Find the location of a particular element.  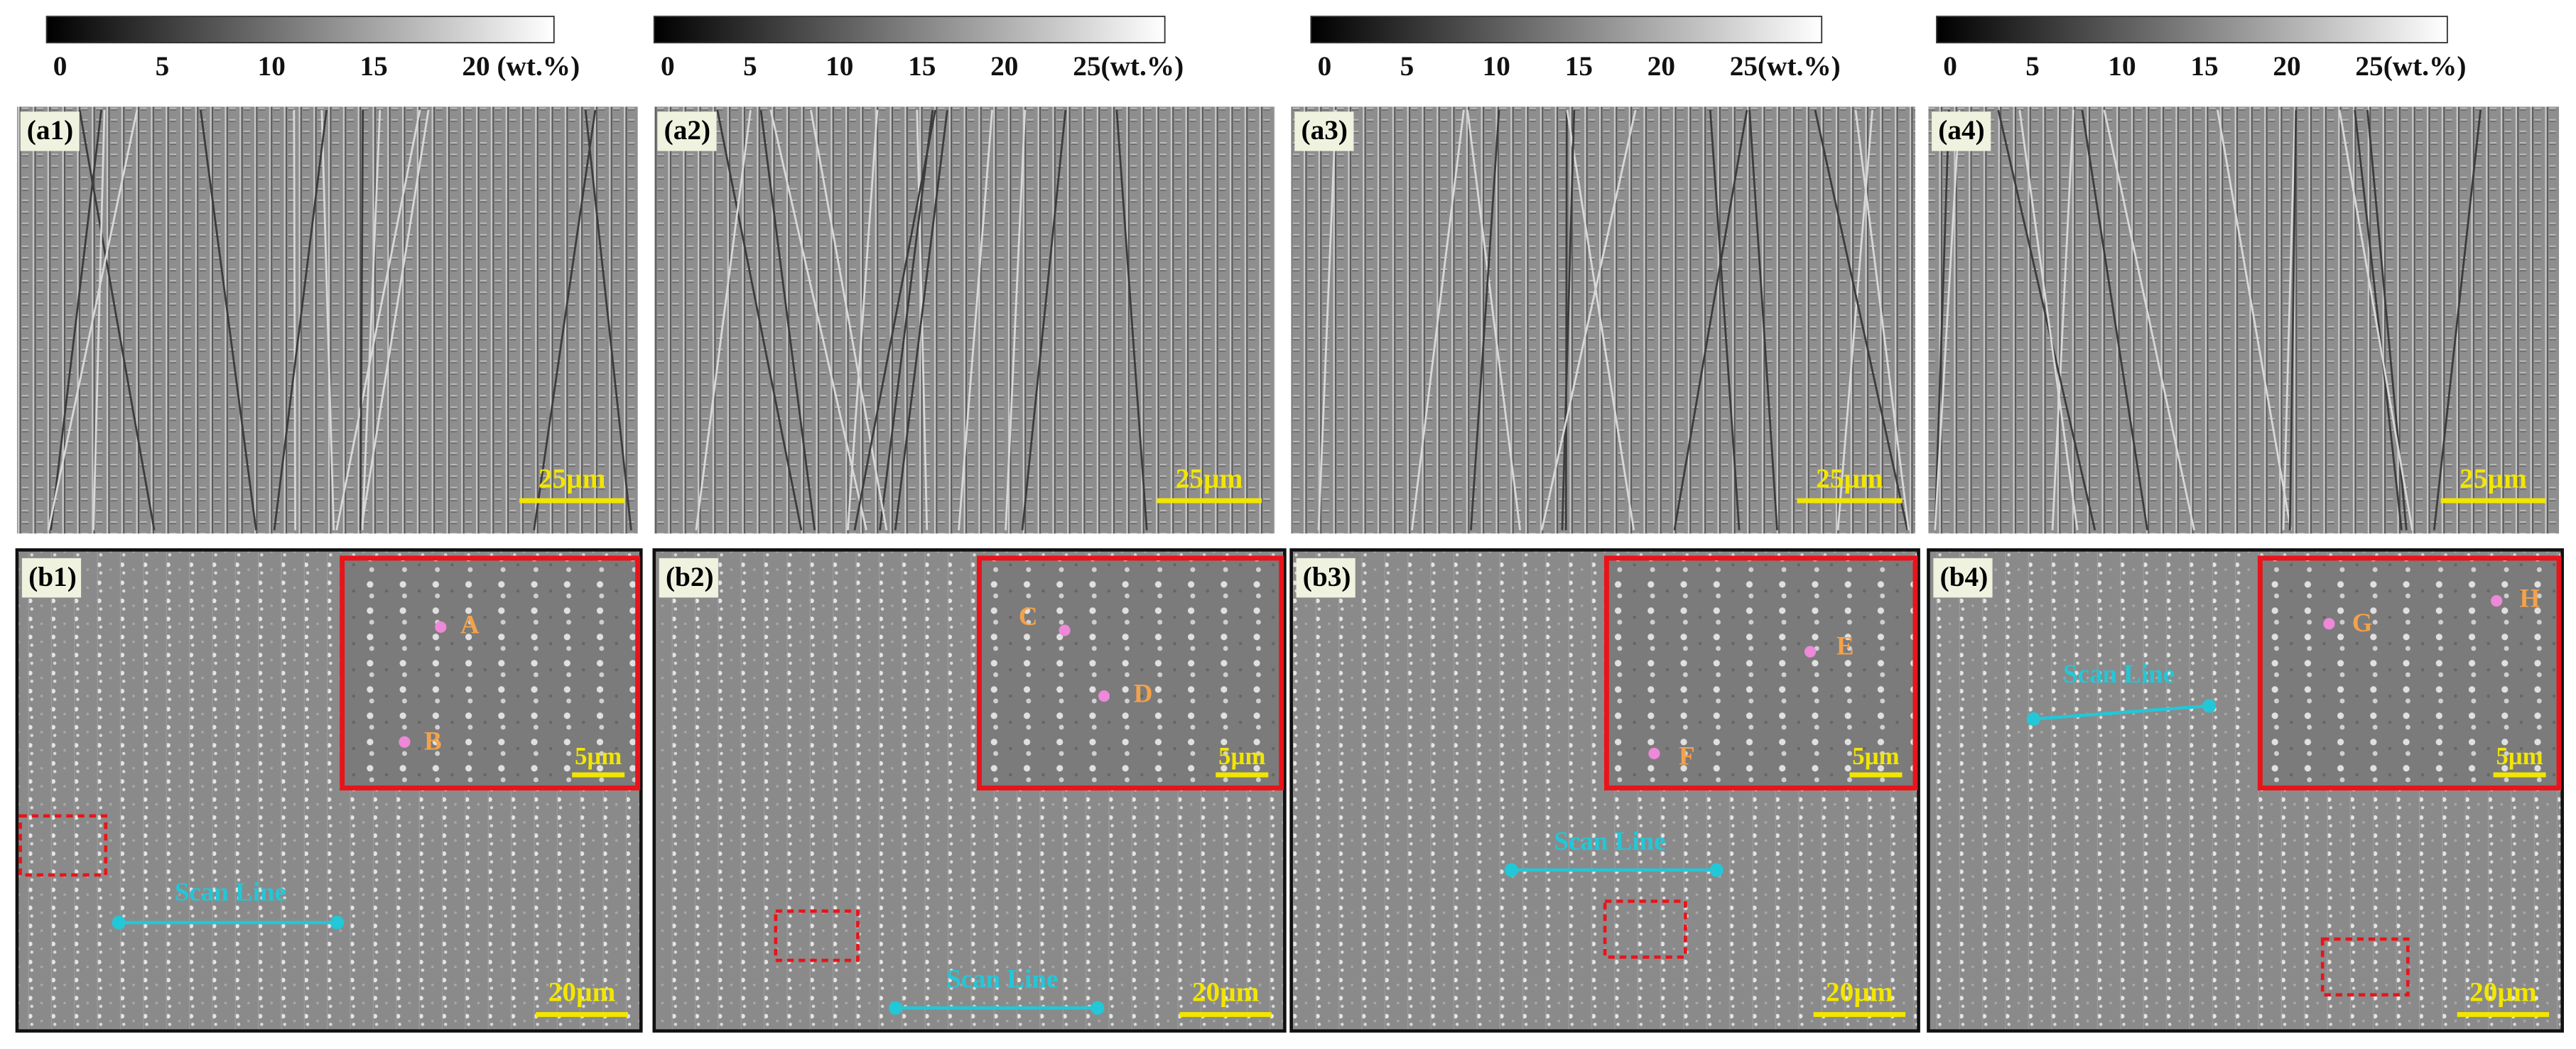

point-label: B is located at coordinates (433, 741).